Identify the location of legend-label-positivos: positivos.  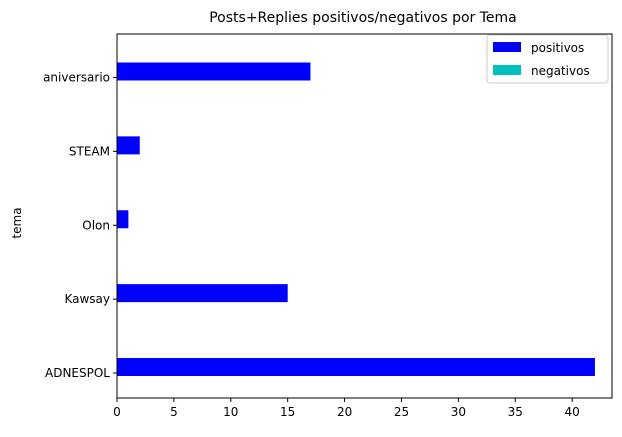
(557, 48).